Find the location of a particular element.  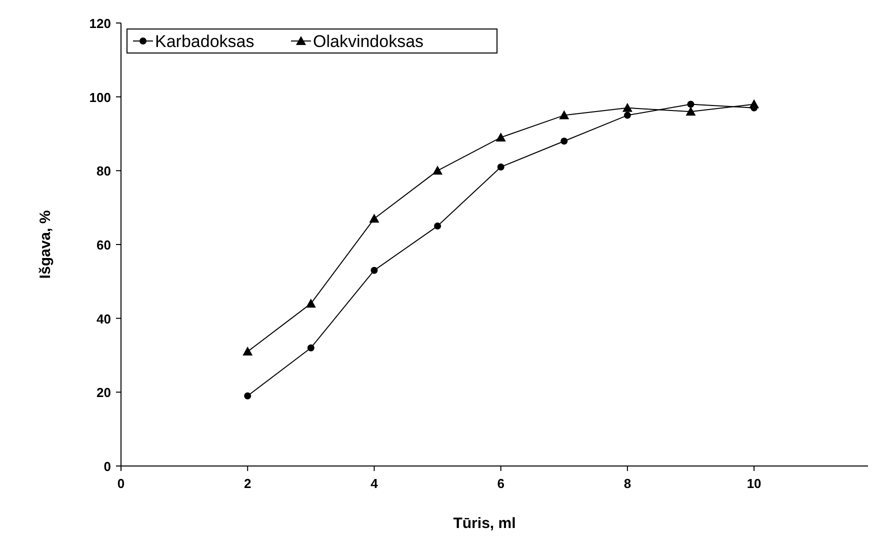

y-tick-label: 80 is located at coordinates (103, 171).